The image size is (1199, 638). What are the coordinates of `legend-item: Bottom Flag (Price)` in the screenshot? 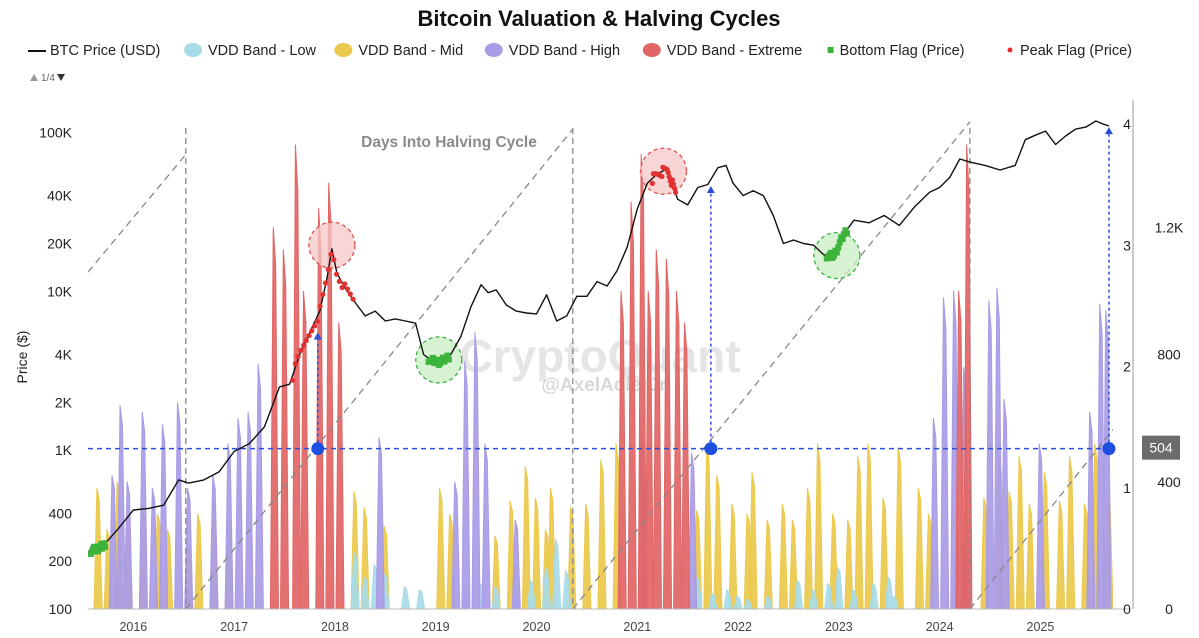 It's located at (896, 51).